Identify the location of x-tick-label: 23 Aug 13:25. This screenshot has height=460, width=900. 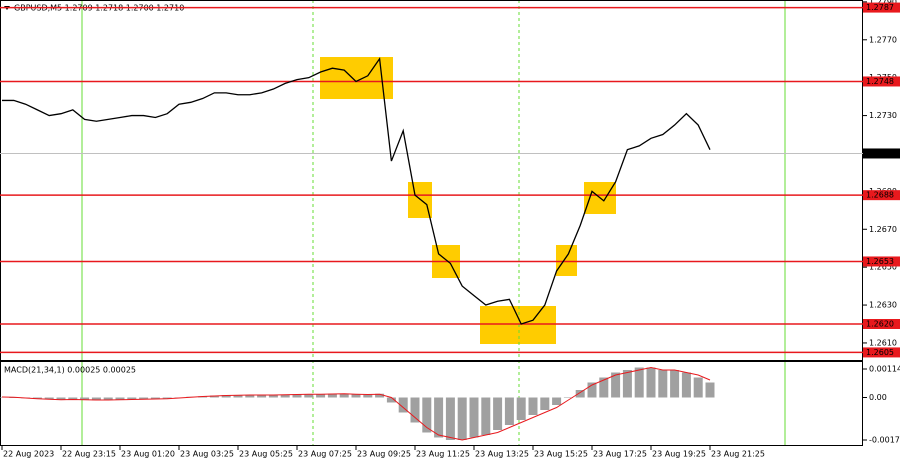
(502, 454).